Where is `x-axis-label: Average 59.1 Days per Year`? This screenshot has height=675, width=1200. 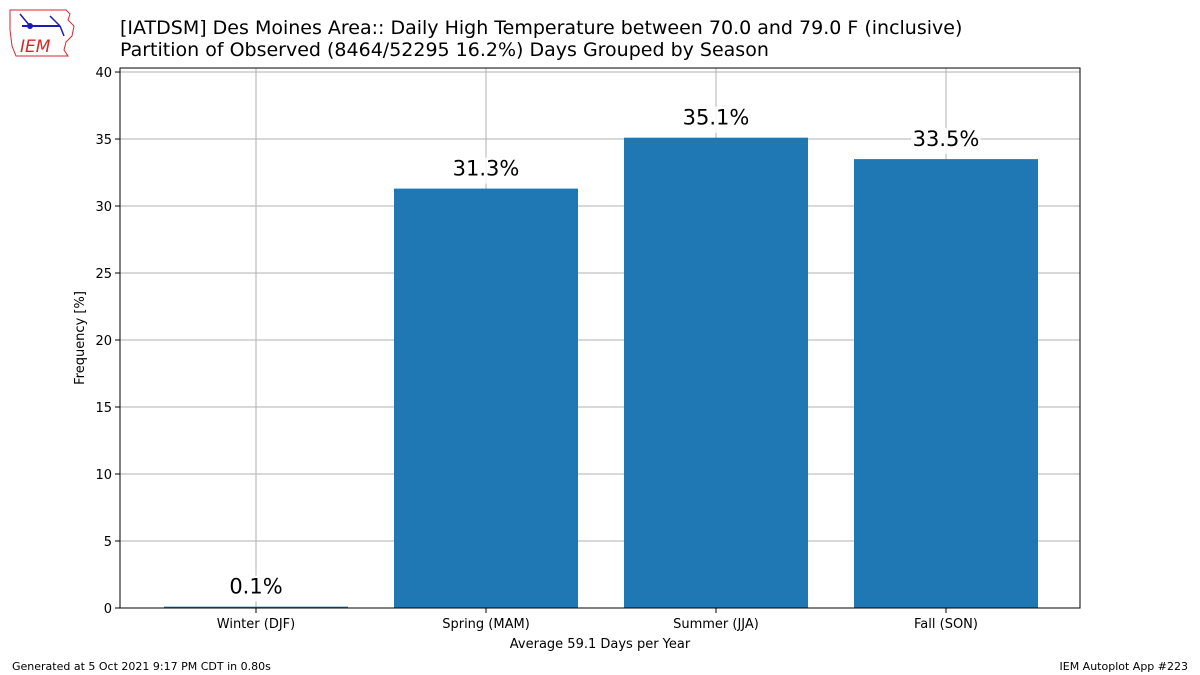 x-axis-label: Average 59.1 Days per Year is located at coordinates (600, 644).